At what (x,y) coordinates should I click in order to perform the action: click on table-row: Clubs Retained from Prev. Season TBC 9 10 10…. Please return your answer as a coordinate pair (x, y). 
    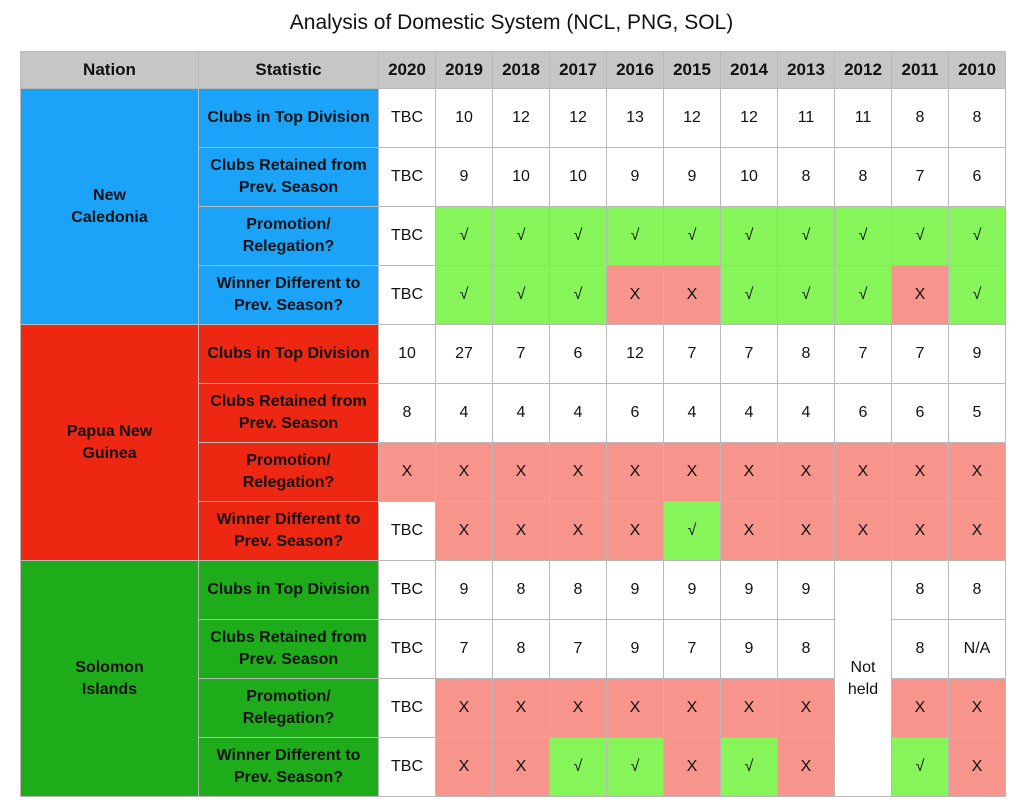
    Looking at the image, I should click on (513, 177).